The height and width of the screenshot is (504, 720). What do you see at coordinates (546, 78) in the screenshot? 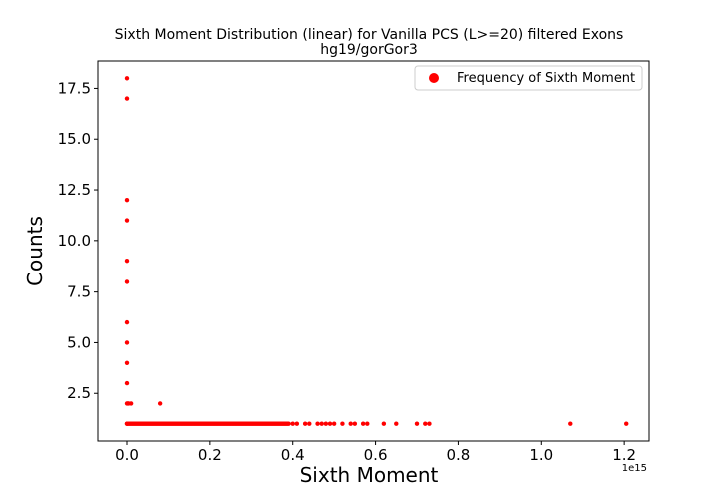
I see `legend-label: Frequency of Sixth Moment` at bounding box center [546, 78].